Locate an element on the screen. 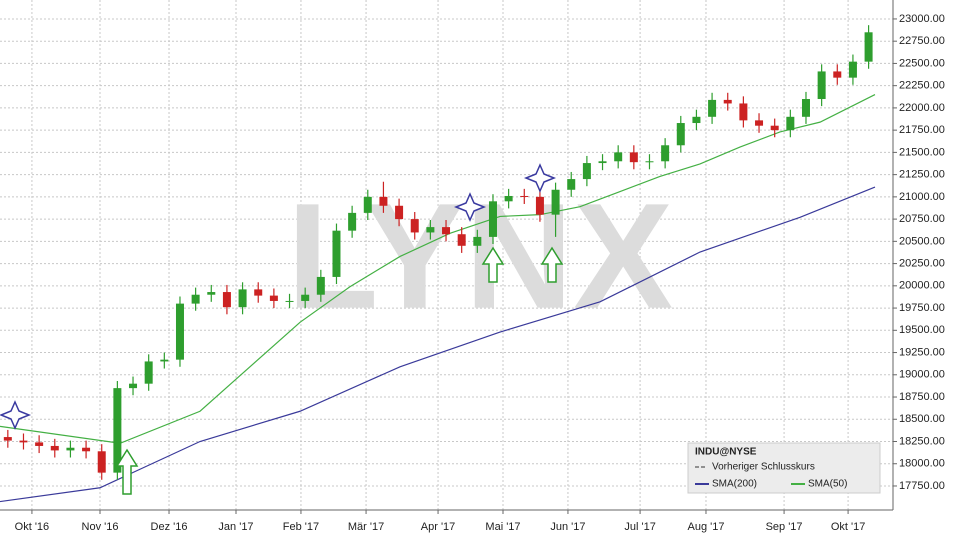  legend-symbol: INDU@NYSE is located at coordinates (726, 452).